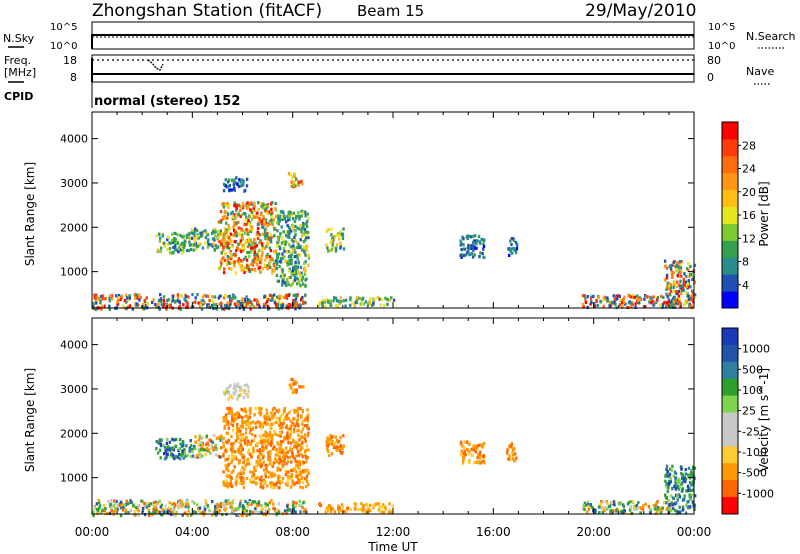 The image size is (800, 554). I want to click on colorbar-tick-label: -1000, so click(758, 493).